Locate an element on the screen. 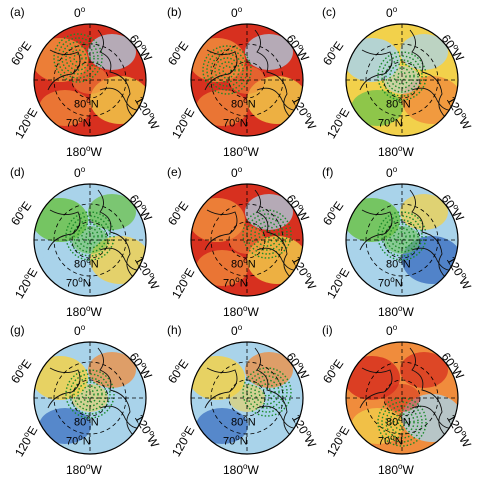 Image resolution: width=478 pixels, height=481 pixels. map-panel: (g) 0o 60oE 60oW 120oE 120oW 180oW 80oN 70oN is located at coordinates (88, 400).